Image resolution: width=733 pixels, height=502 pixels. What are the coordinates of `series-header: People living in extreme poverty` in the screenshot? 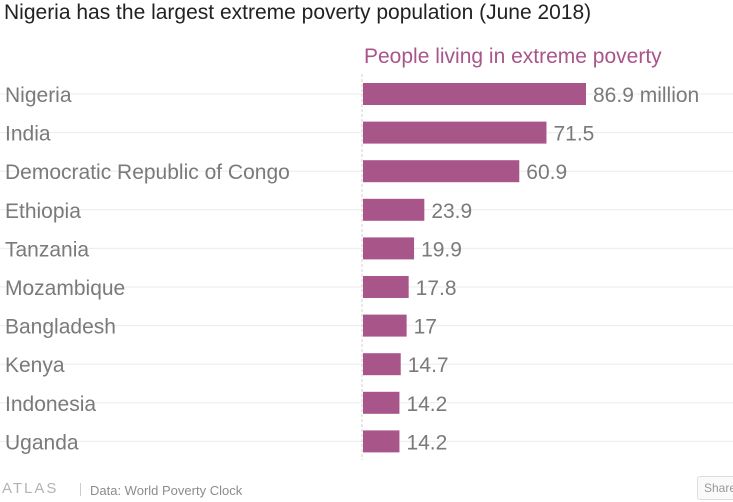 It's located at (513, 56).